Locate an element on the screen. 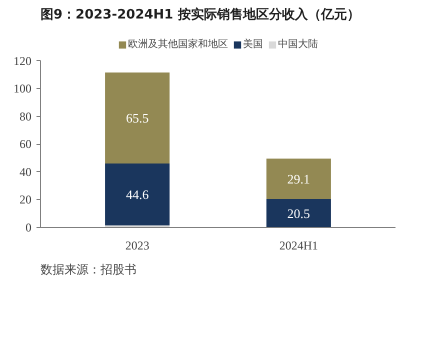  data-label: 20.5 is located at coordinates (298, 213).